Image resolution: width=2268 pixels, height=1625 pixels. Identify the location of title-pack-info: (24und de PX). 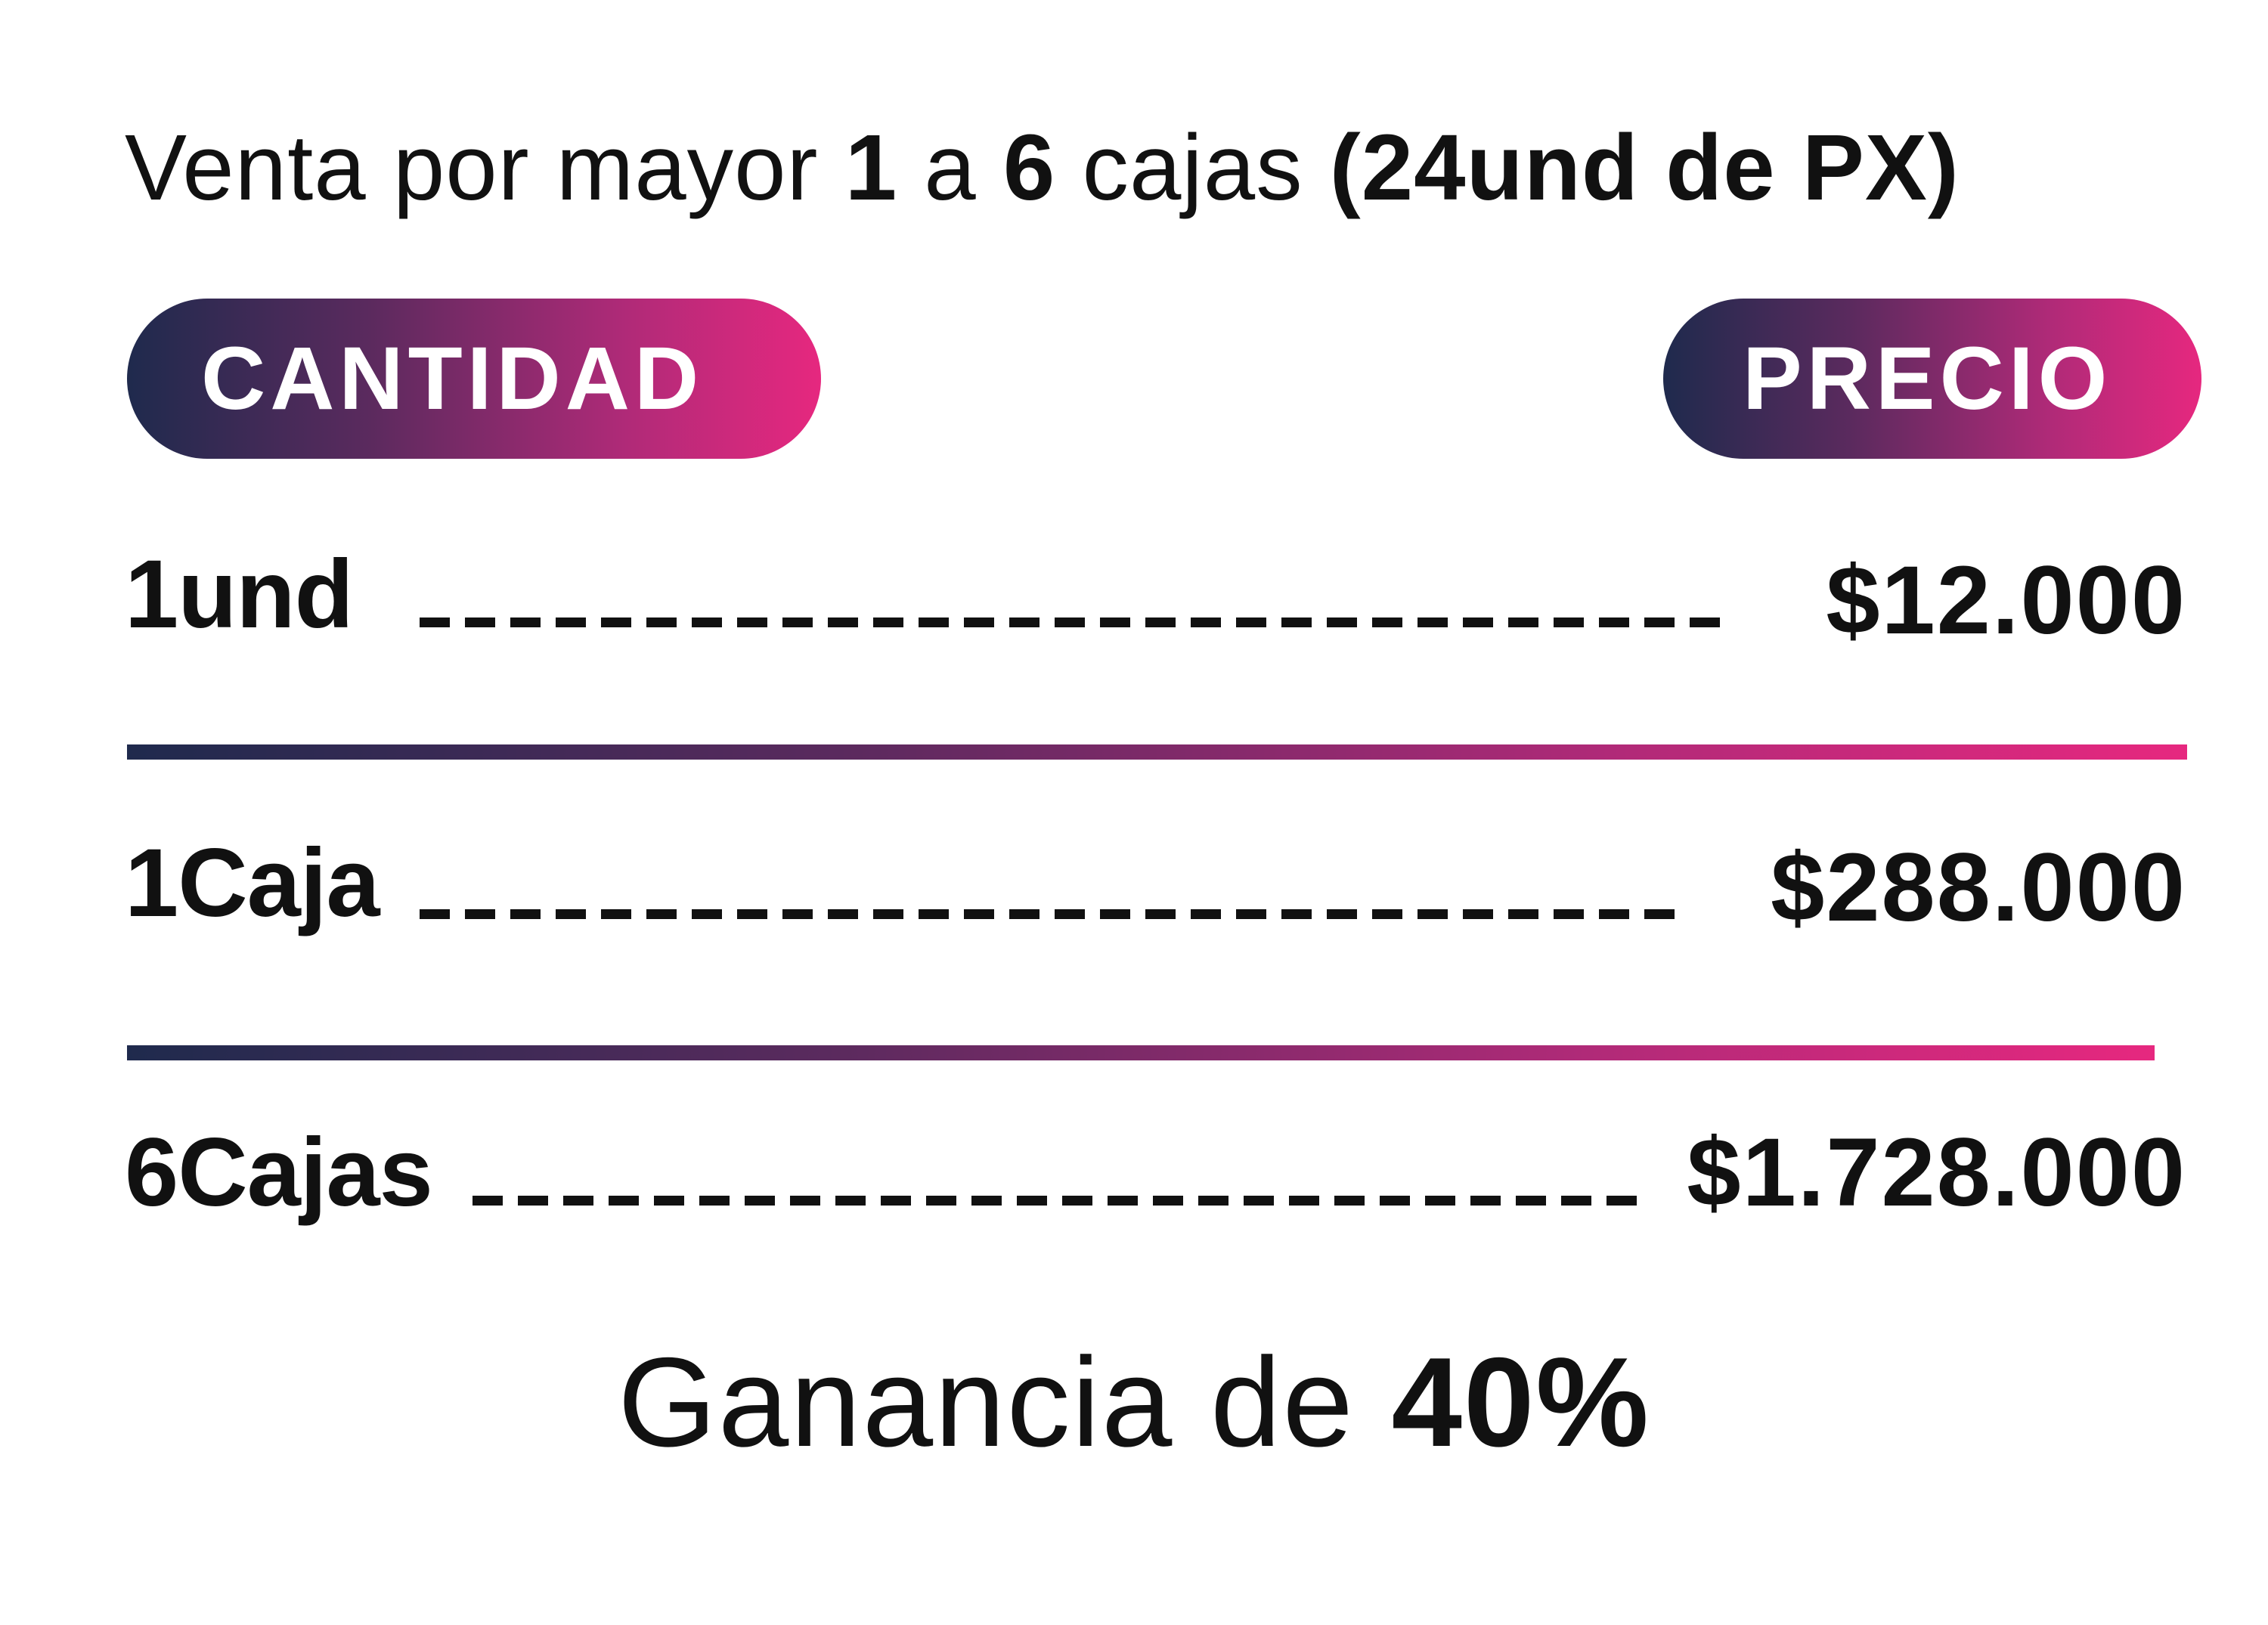
(1645, 168).